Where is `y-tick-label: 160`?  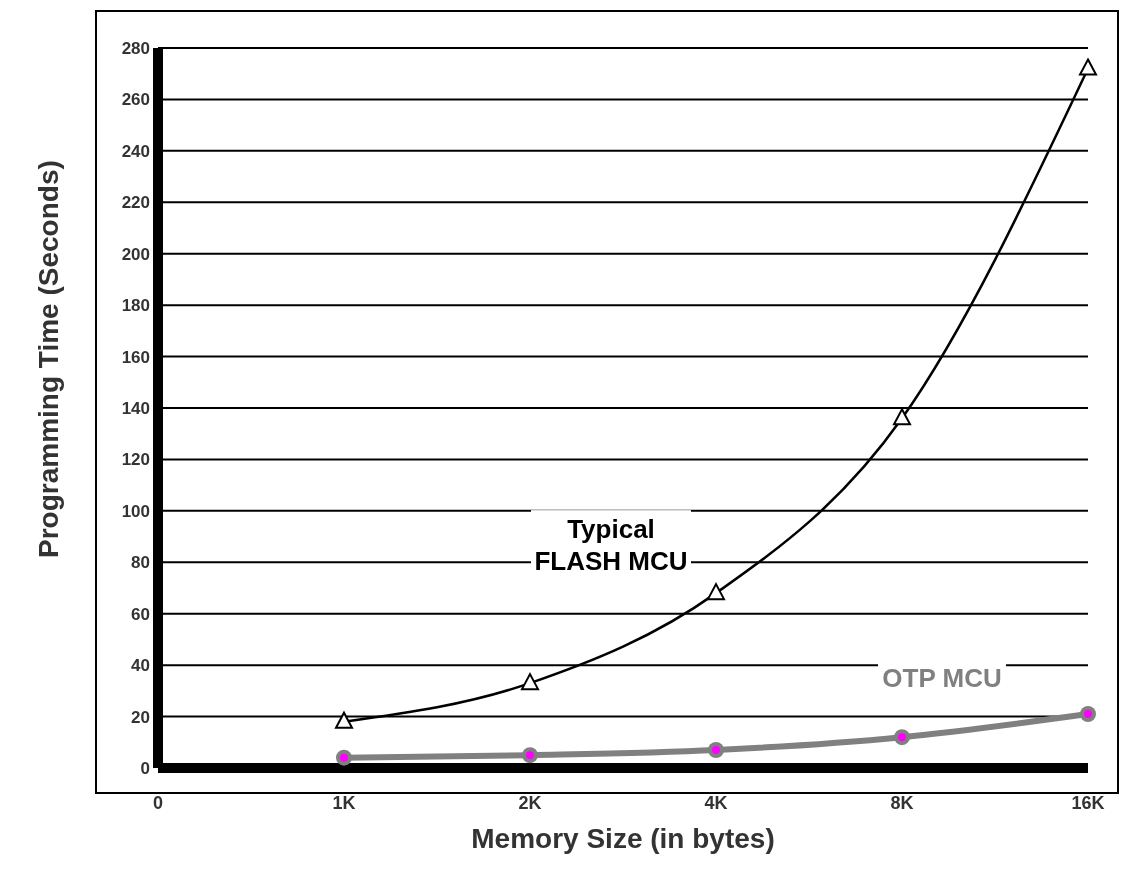
y-tick-label: 160 is located at coordinates (135, 357).